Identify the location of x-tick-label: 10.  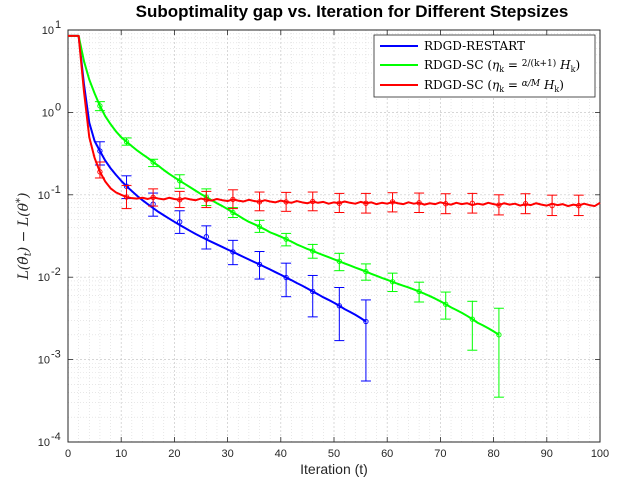
(121, 454).